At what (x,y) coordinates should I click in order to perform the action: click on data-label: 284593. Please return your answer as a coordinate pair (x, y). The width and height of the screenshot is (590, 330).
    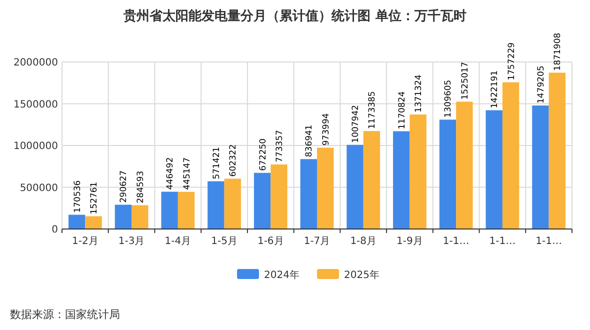
    Looking at the image, I should click on (141, 187).